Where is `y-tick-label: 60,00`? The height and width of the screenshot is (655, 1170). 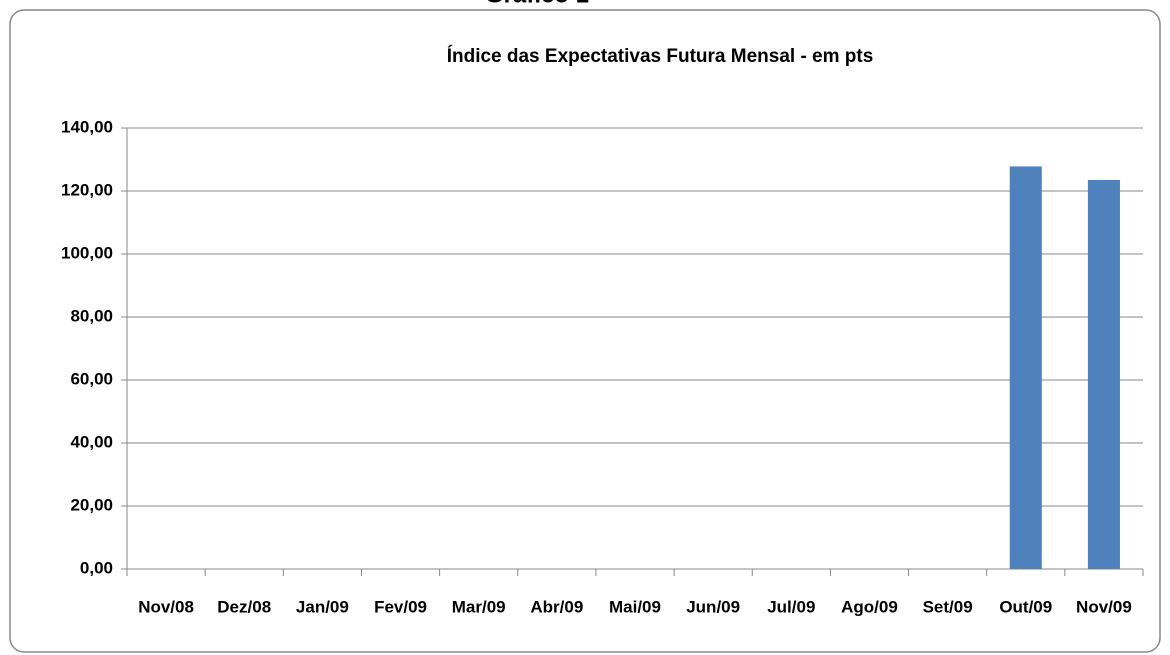
y-tick-label: 60,00 is located at coordinates (91, 378).